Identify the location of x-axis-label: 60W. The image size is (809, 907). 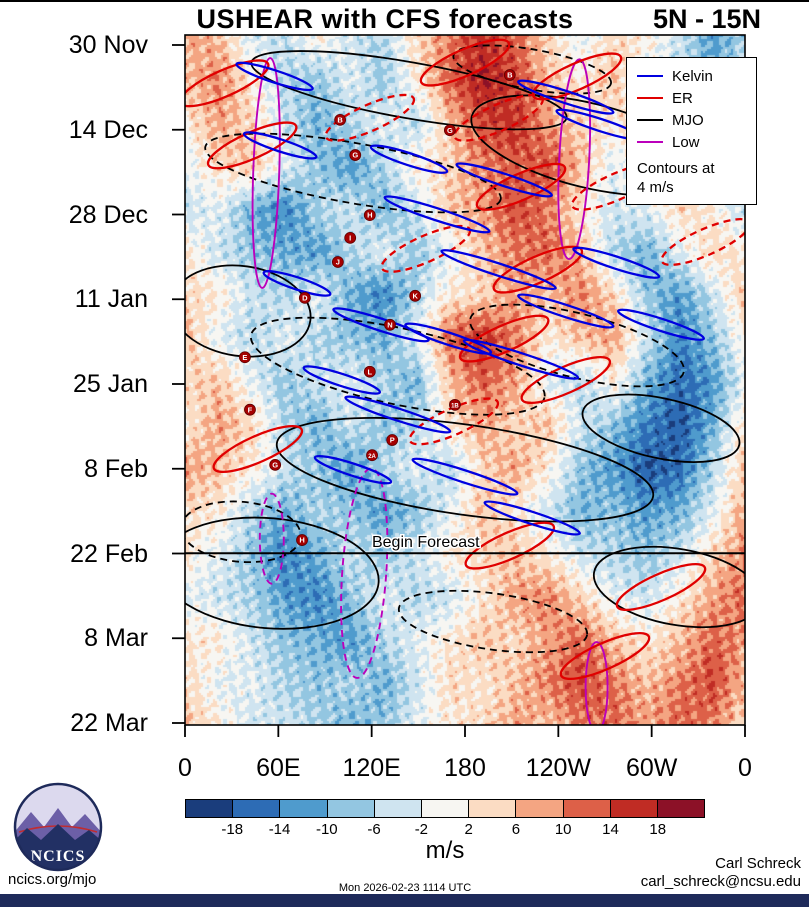
(651, 768).